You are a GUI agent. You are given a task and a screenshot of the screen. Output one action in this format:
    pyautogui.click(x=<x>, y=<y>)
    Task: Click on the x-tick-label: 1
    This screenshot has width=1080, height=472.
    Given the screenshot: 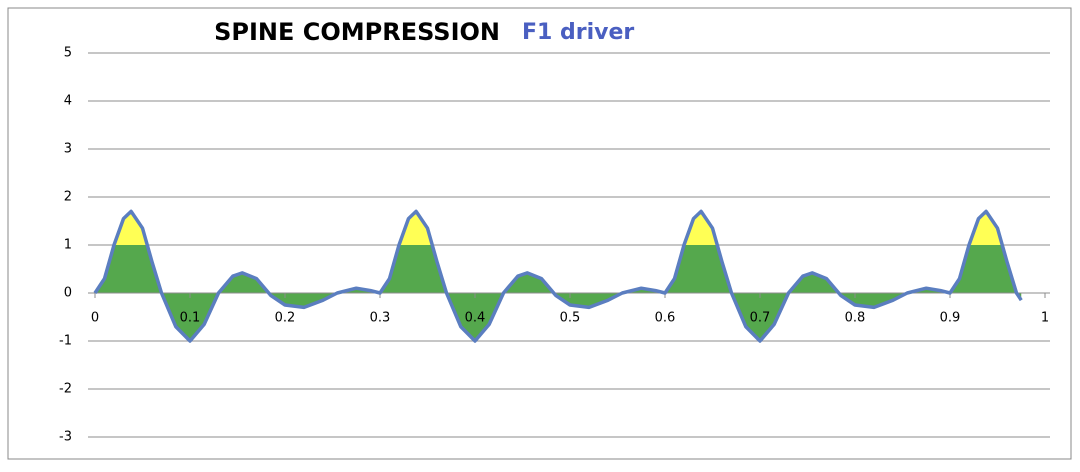 What is the action you would take?
    pyautogui.click(x=1045, y=318)
    